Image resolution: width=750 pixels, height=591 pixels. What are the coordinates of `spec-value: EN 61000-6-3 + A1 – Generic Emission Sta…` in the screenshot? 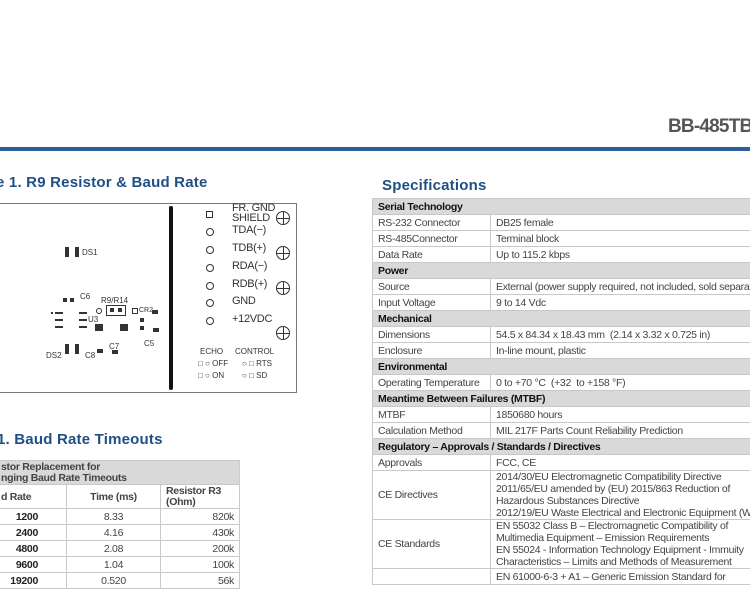 It's located at (620, 576).